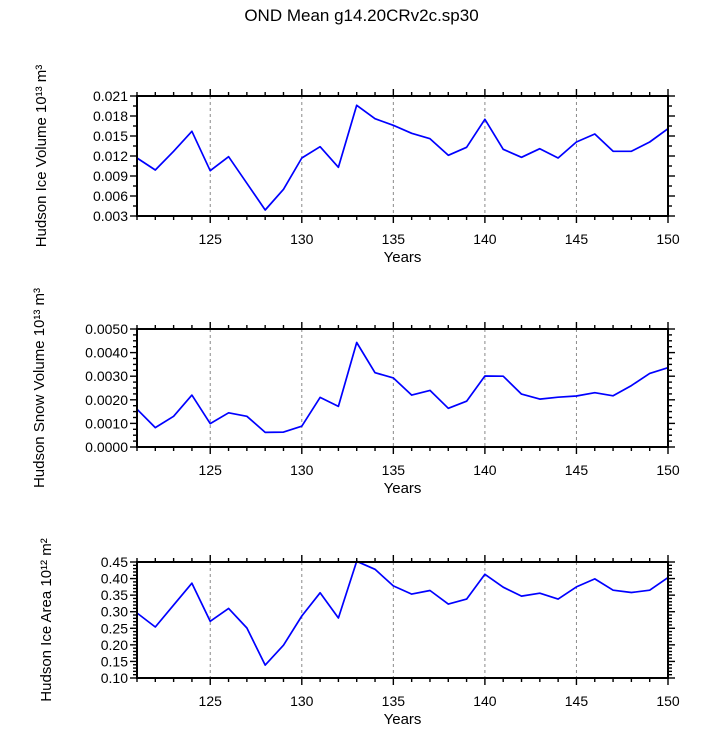 The width and height of the screenshot is (723, 739). Describe the element at coordinates (114, 661) in the screenshot. I see `y-tick-label: 0.15` at that location.